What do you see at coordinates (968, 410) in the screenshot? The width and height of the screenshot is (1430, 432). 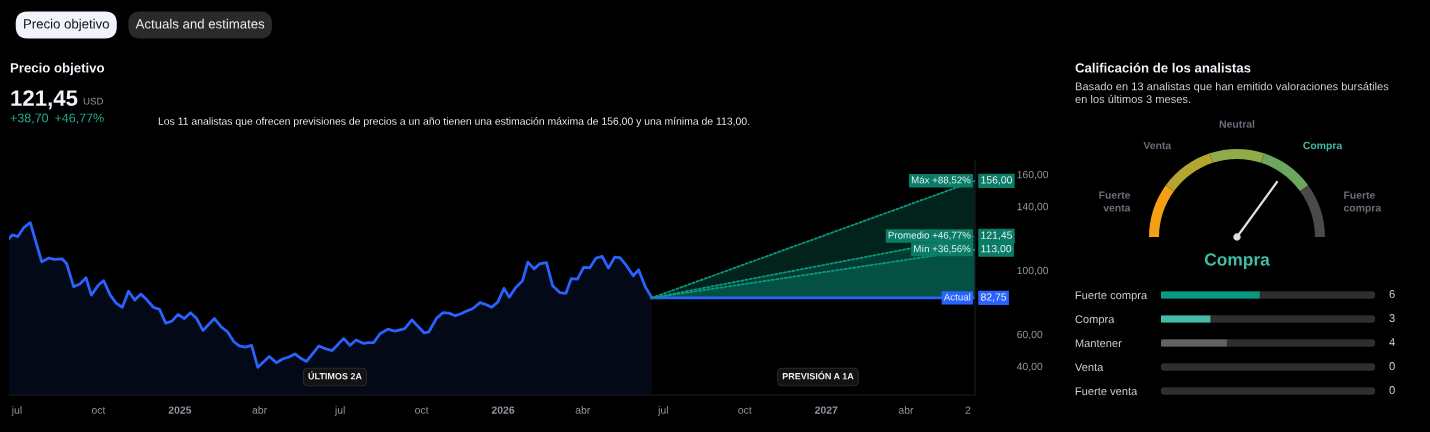 I see `x-tick-label: 2` at bounding box center [968, 410].